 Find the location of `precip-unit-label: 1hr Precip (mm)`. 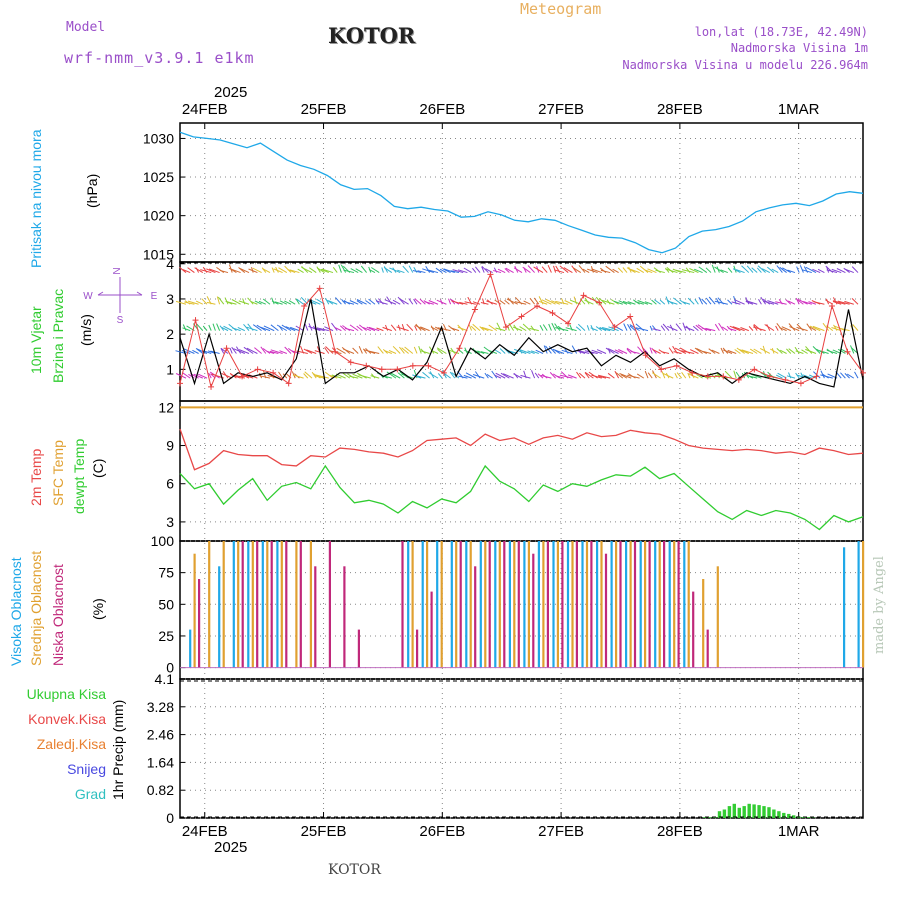

precip-unit-label: 1hr Precip (mm) is located at coordinates (118, 749).